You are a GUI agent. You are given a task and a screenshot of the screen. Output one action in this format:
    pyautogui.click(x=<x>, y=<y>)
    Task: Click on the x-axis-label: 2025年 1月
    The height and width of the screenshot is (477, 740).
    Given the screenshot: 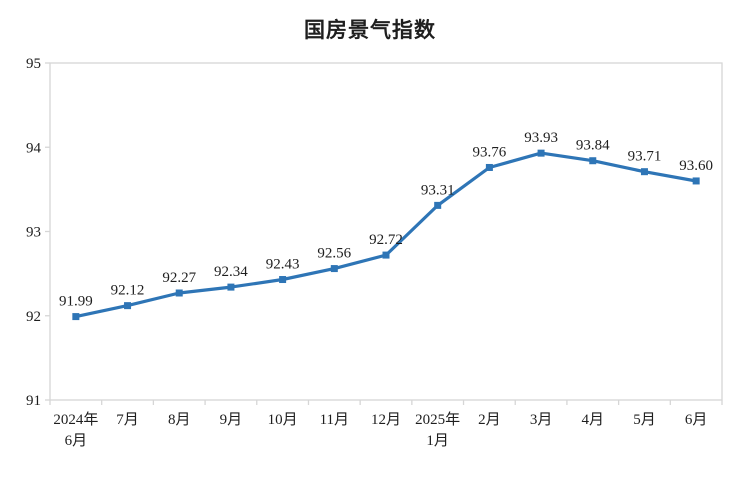 What is the action you would take?
    pyautogui.click(x=437, y=430)
    